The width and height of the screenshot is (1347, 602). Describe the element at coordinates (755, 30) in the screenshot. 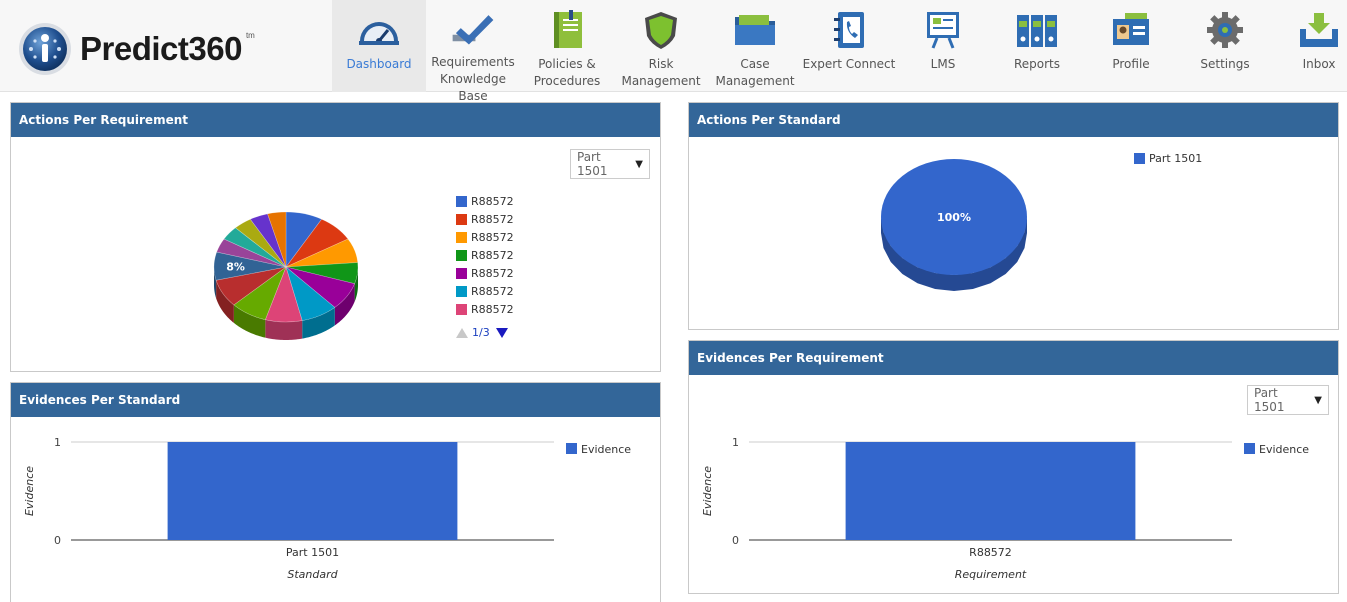

I see `folder-icon` at that location.